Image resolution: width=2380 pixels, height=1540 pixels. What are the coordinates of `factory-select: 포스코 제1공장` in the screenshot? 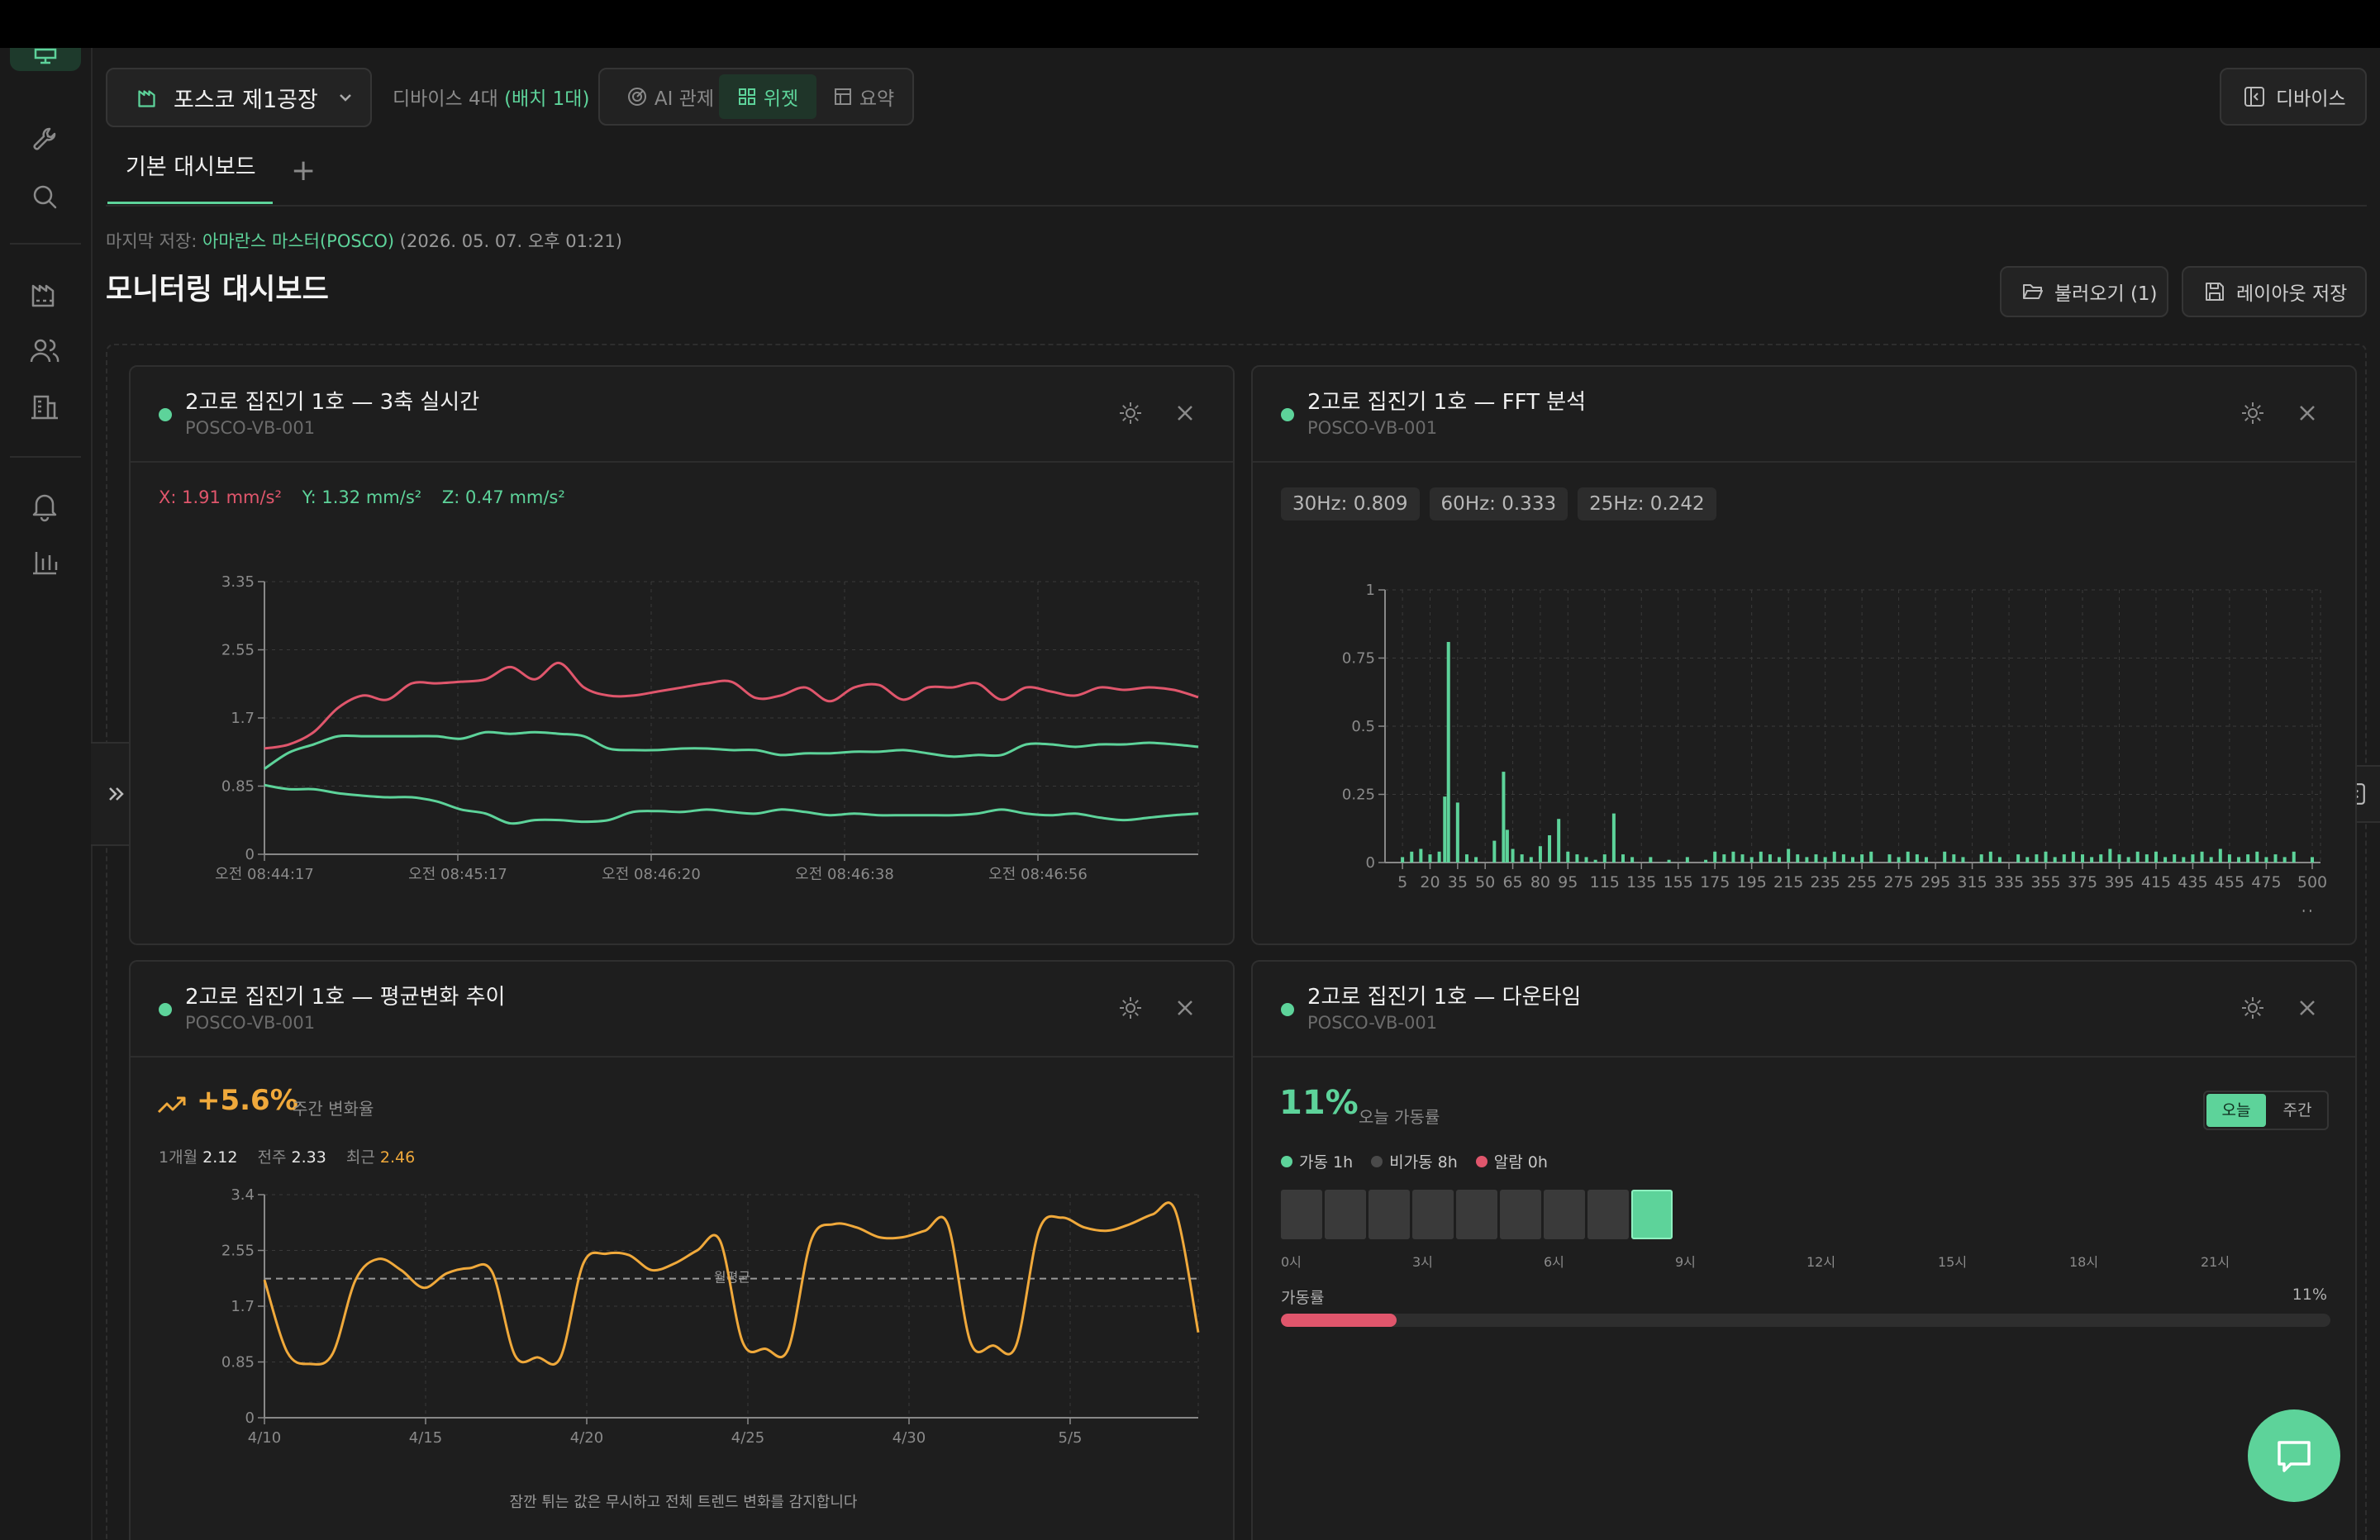 It's located at (239, 97).